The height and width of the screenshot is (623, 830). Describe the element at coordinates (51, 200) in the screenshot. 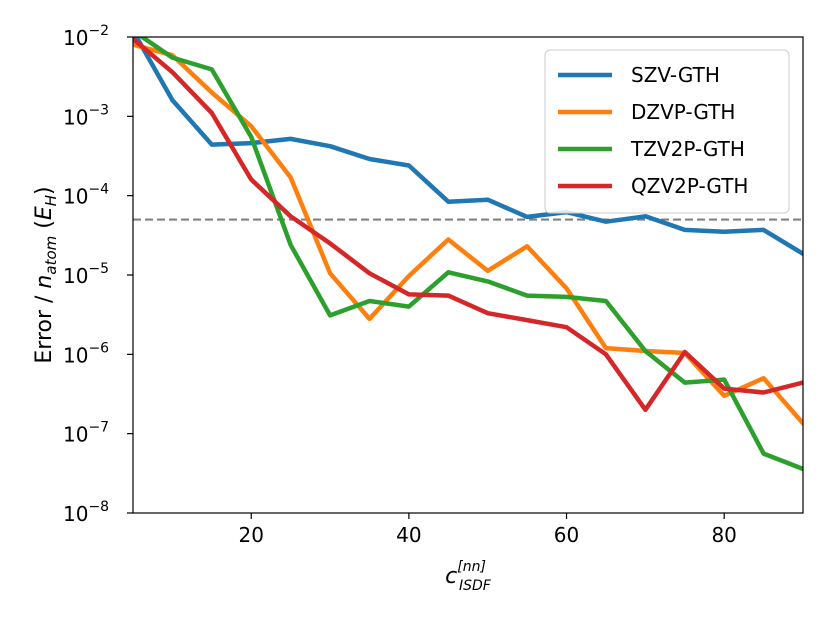

I see `y-axis-label-e-sub: H` at that location.